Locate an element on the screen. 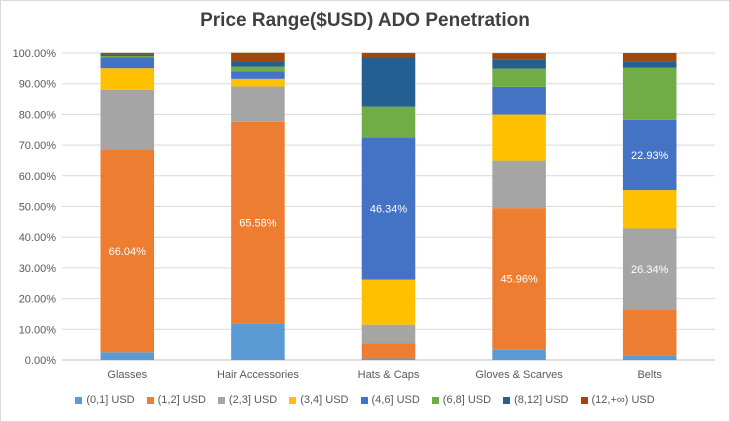  y-tick-label: 30.00% is located at coordinates (38, 269).